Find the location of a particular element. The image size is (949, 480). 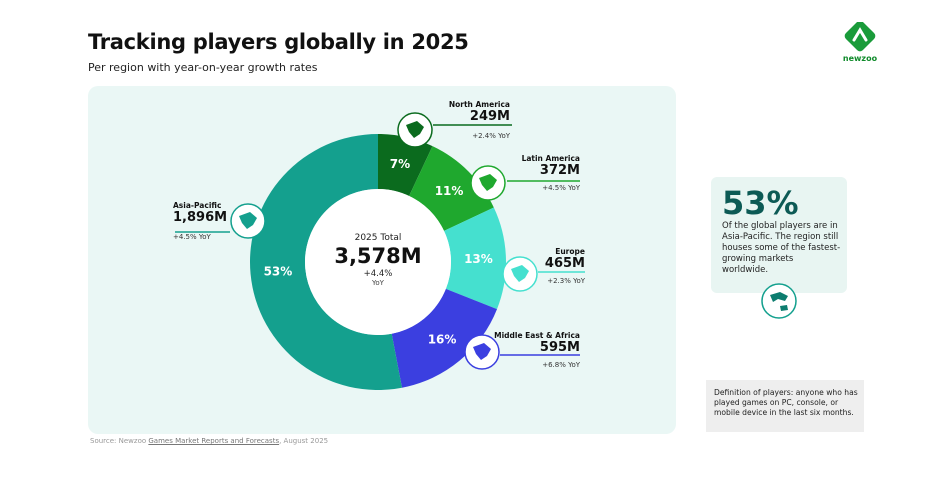

region-north-america: North America 249M +2.4% YoY is located at coordinates (470, 120).